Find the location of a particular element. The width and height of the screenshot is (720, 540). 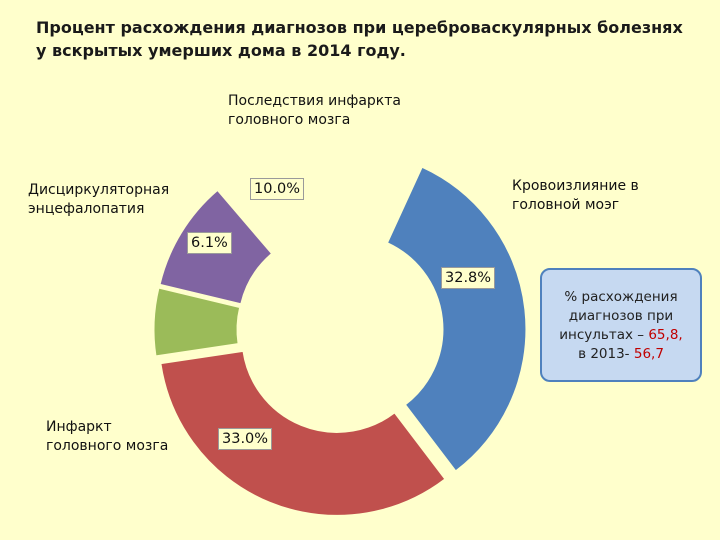

slice-hemorrhage is located at coordinates (456, 319).